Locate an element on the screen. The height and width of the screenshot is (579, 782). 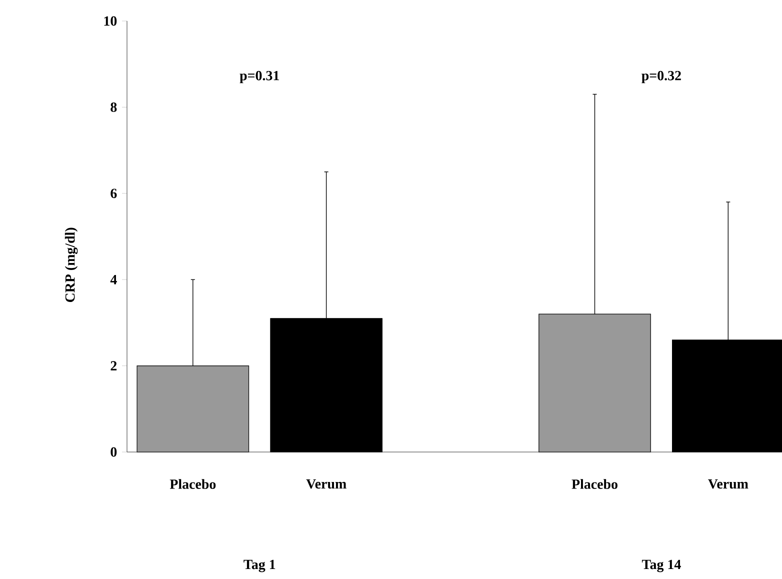
annotation: p=0.31 is located at coordinates (259, 77).